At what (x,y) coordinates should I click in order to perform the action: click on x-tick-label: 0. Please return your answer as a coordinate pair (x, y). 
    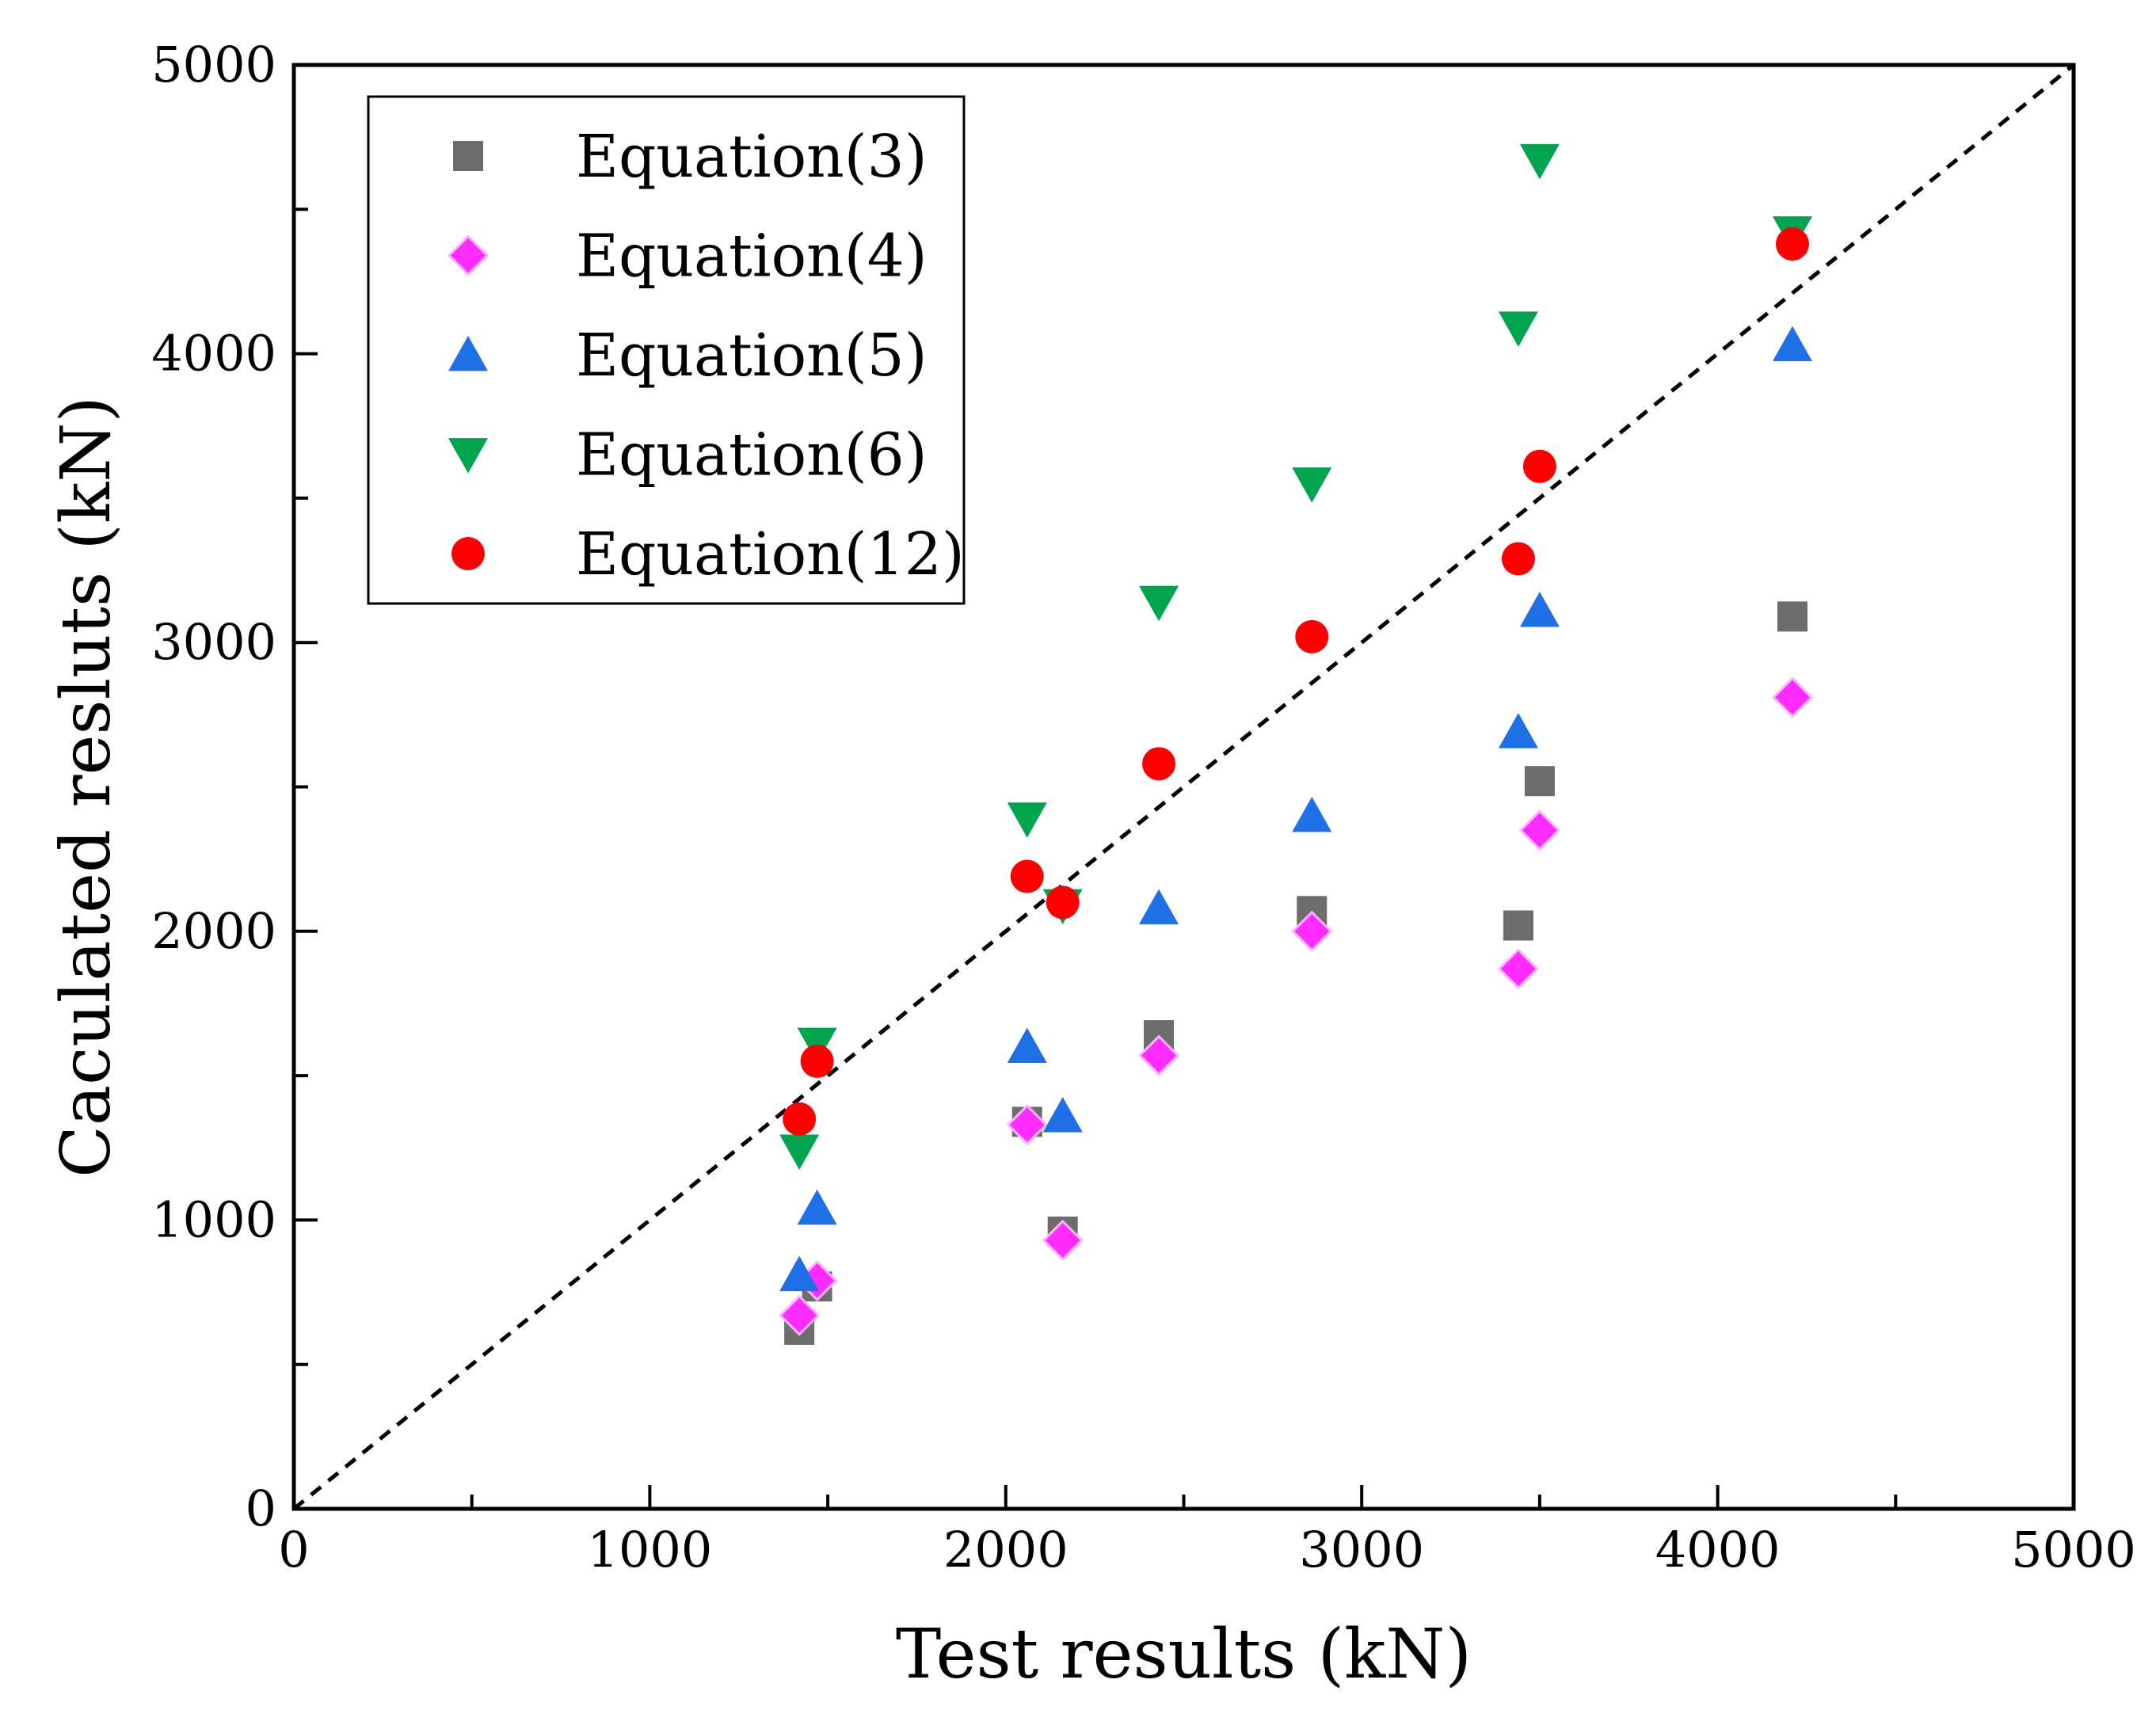
    Looking at the image, I should click on (293, 1550).